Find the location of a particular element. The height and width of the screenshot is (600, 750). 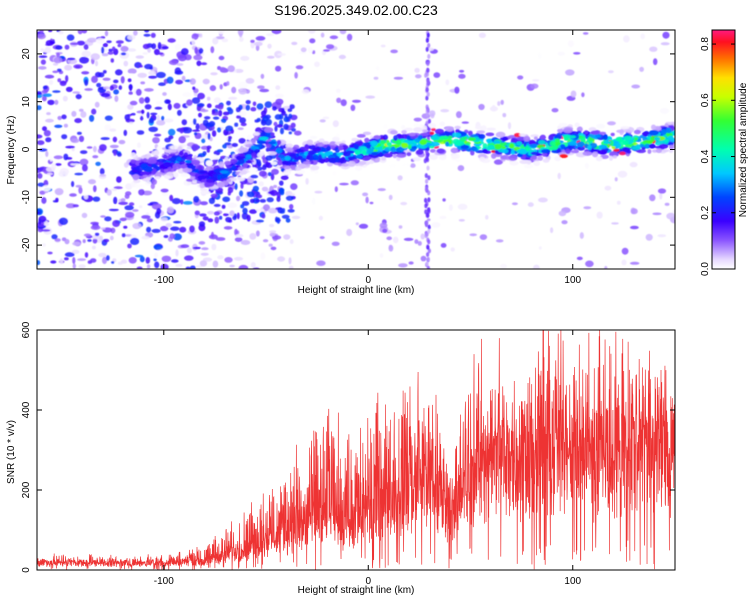

colorbar-tick-label: 0.8 is located at coordinates (705, 44).